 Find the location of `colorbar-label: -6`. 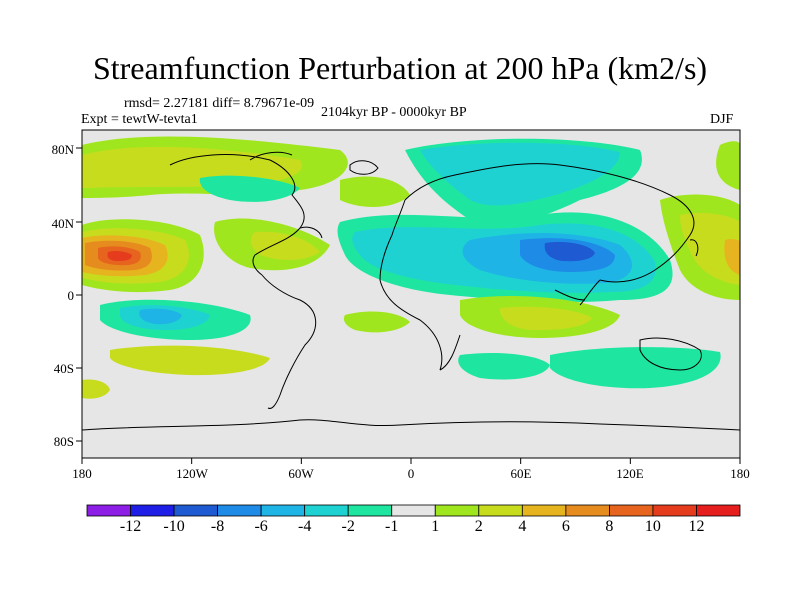

colorbar-label: -6 is located at coordinates (261, 526).